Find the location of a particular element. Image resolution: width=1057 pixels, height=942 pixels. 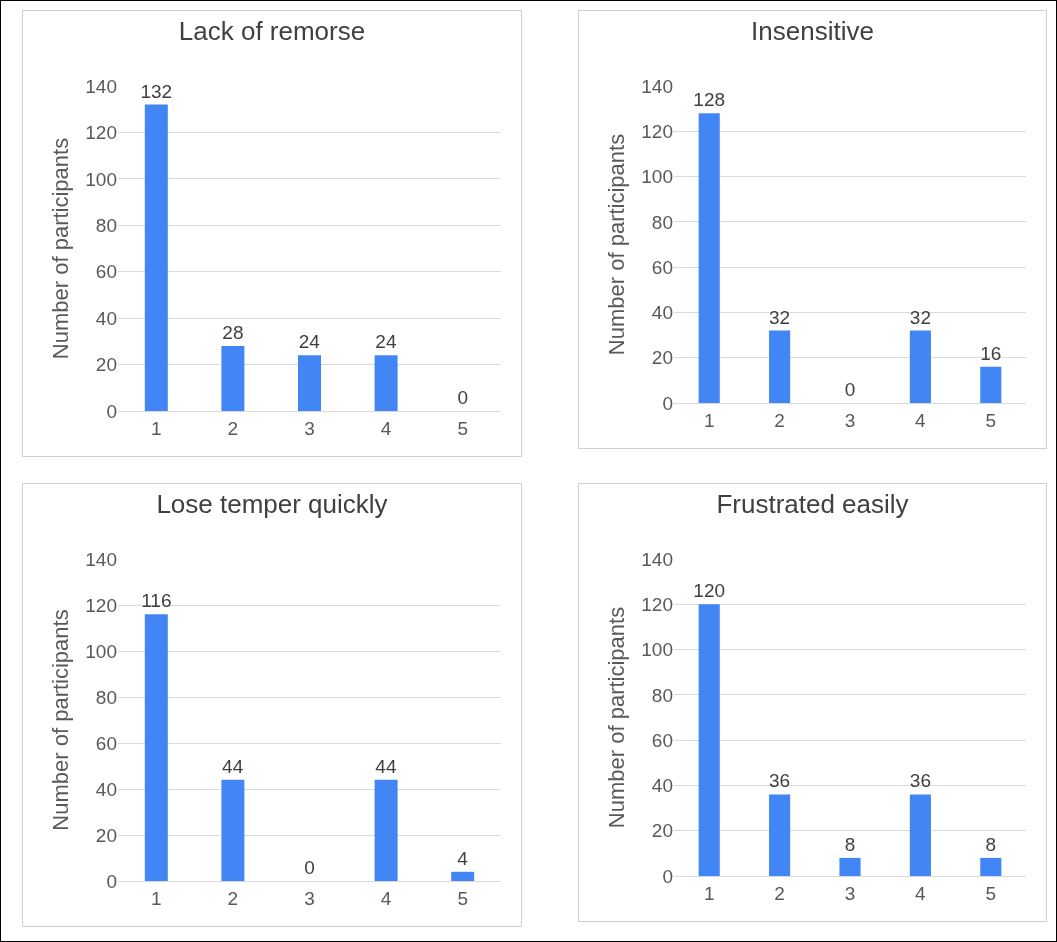

data-label: 16 is located at coordinates (991, 353).